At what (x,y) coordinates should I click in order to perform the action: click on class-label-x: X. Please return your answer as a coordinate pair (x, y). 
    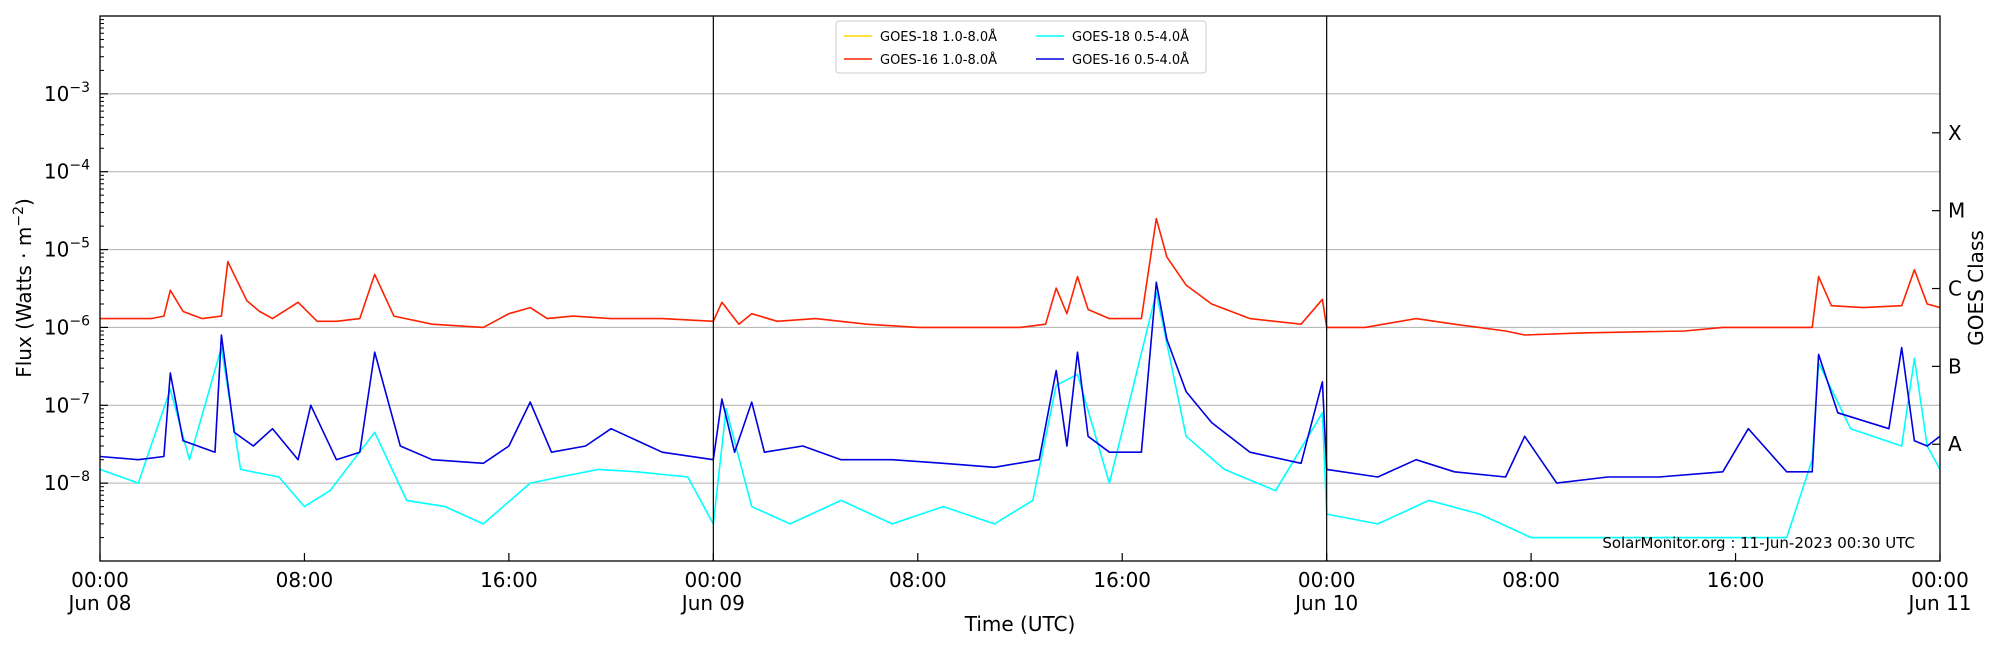
    Looking at the image, I should click on (1955, 133).